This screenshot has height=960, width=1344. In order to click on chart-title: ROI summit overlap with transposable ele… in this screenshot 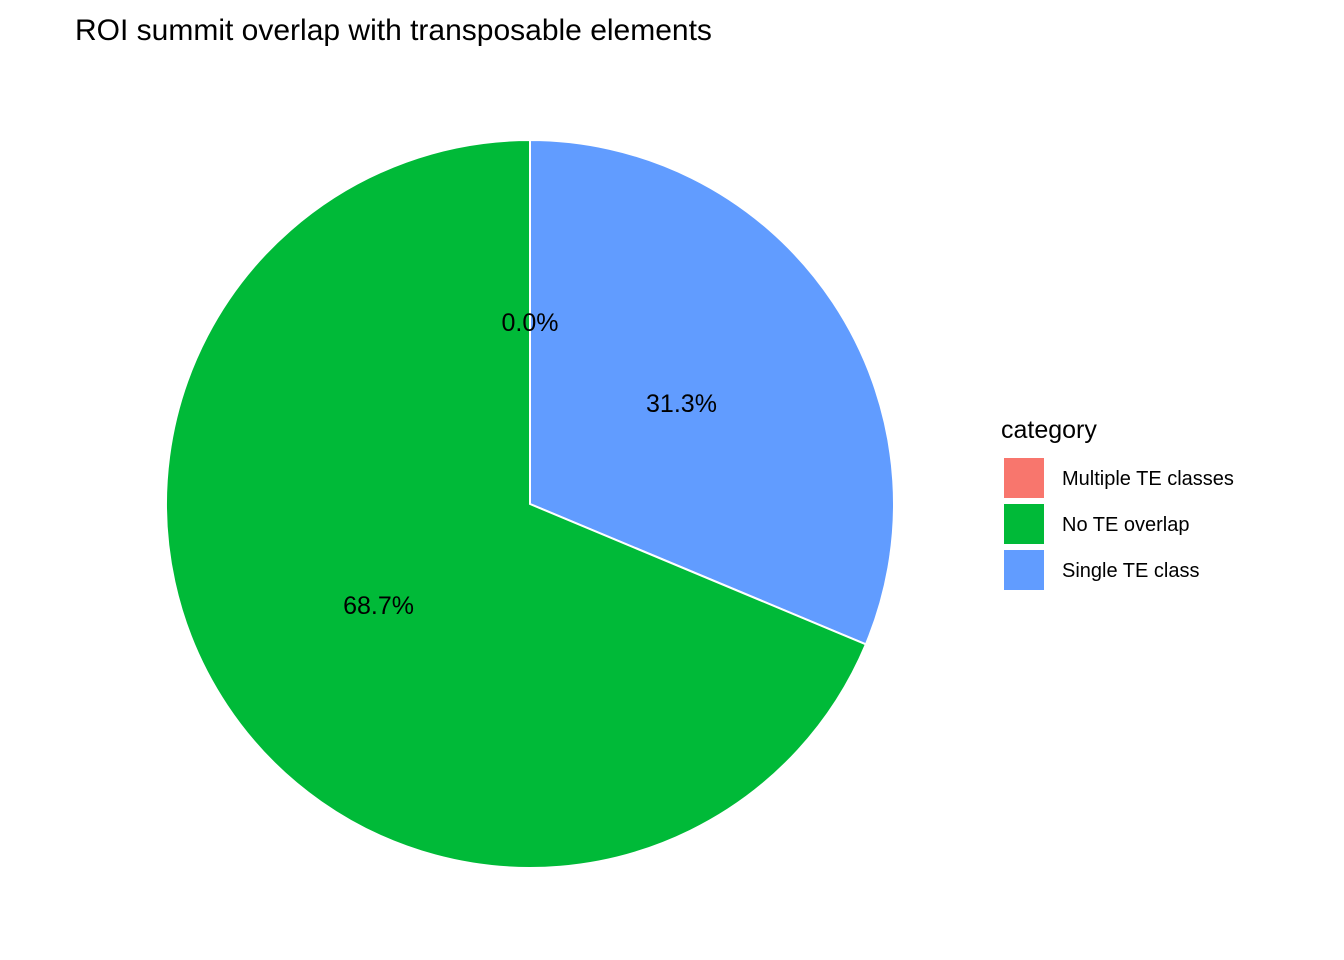, I will do `click(393, 30)`.